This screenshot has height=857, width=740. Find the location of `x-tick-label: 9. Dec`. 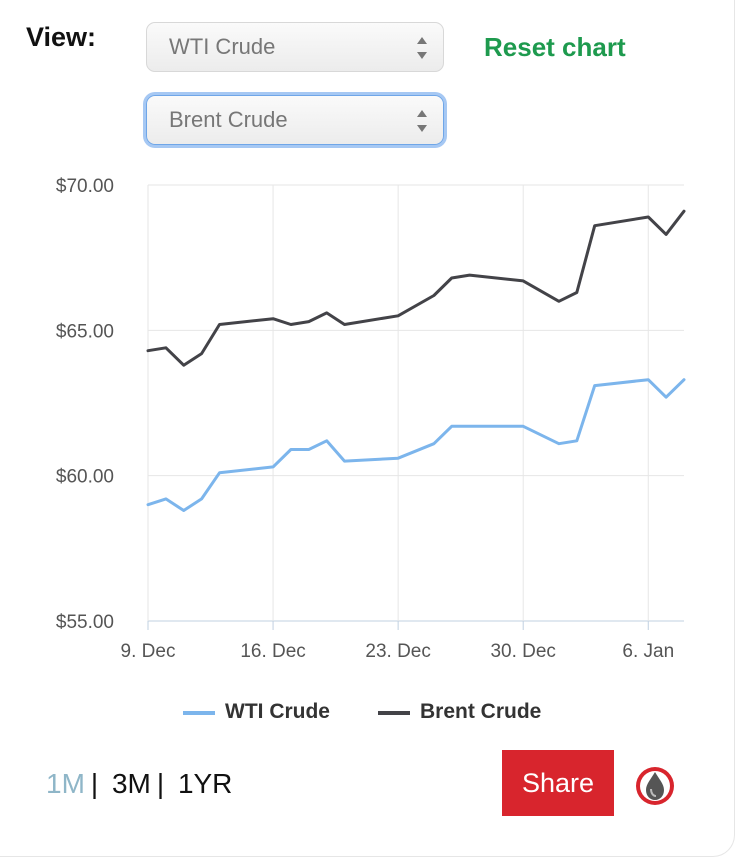

x-tick-label: 9. Dec is located at coordinates (148, 651).